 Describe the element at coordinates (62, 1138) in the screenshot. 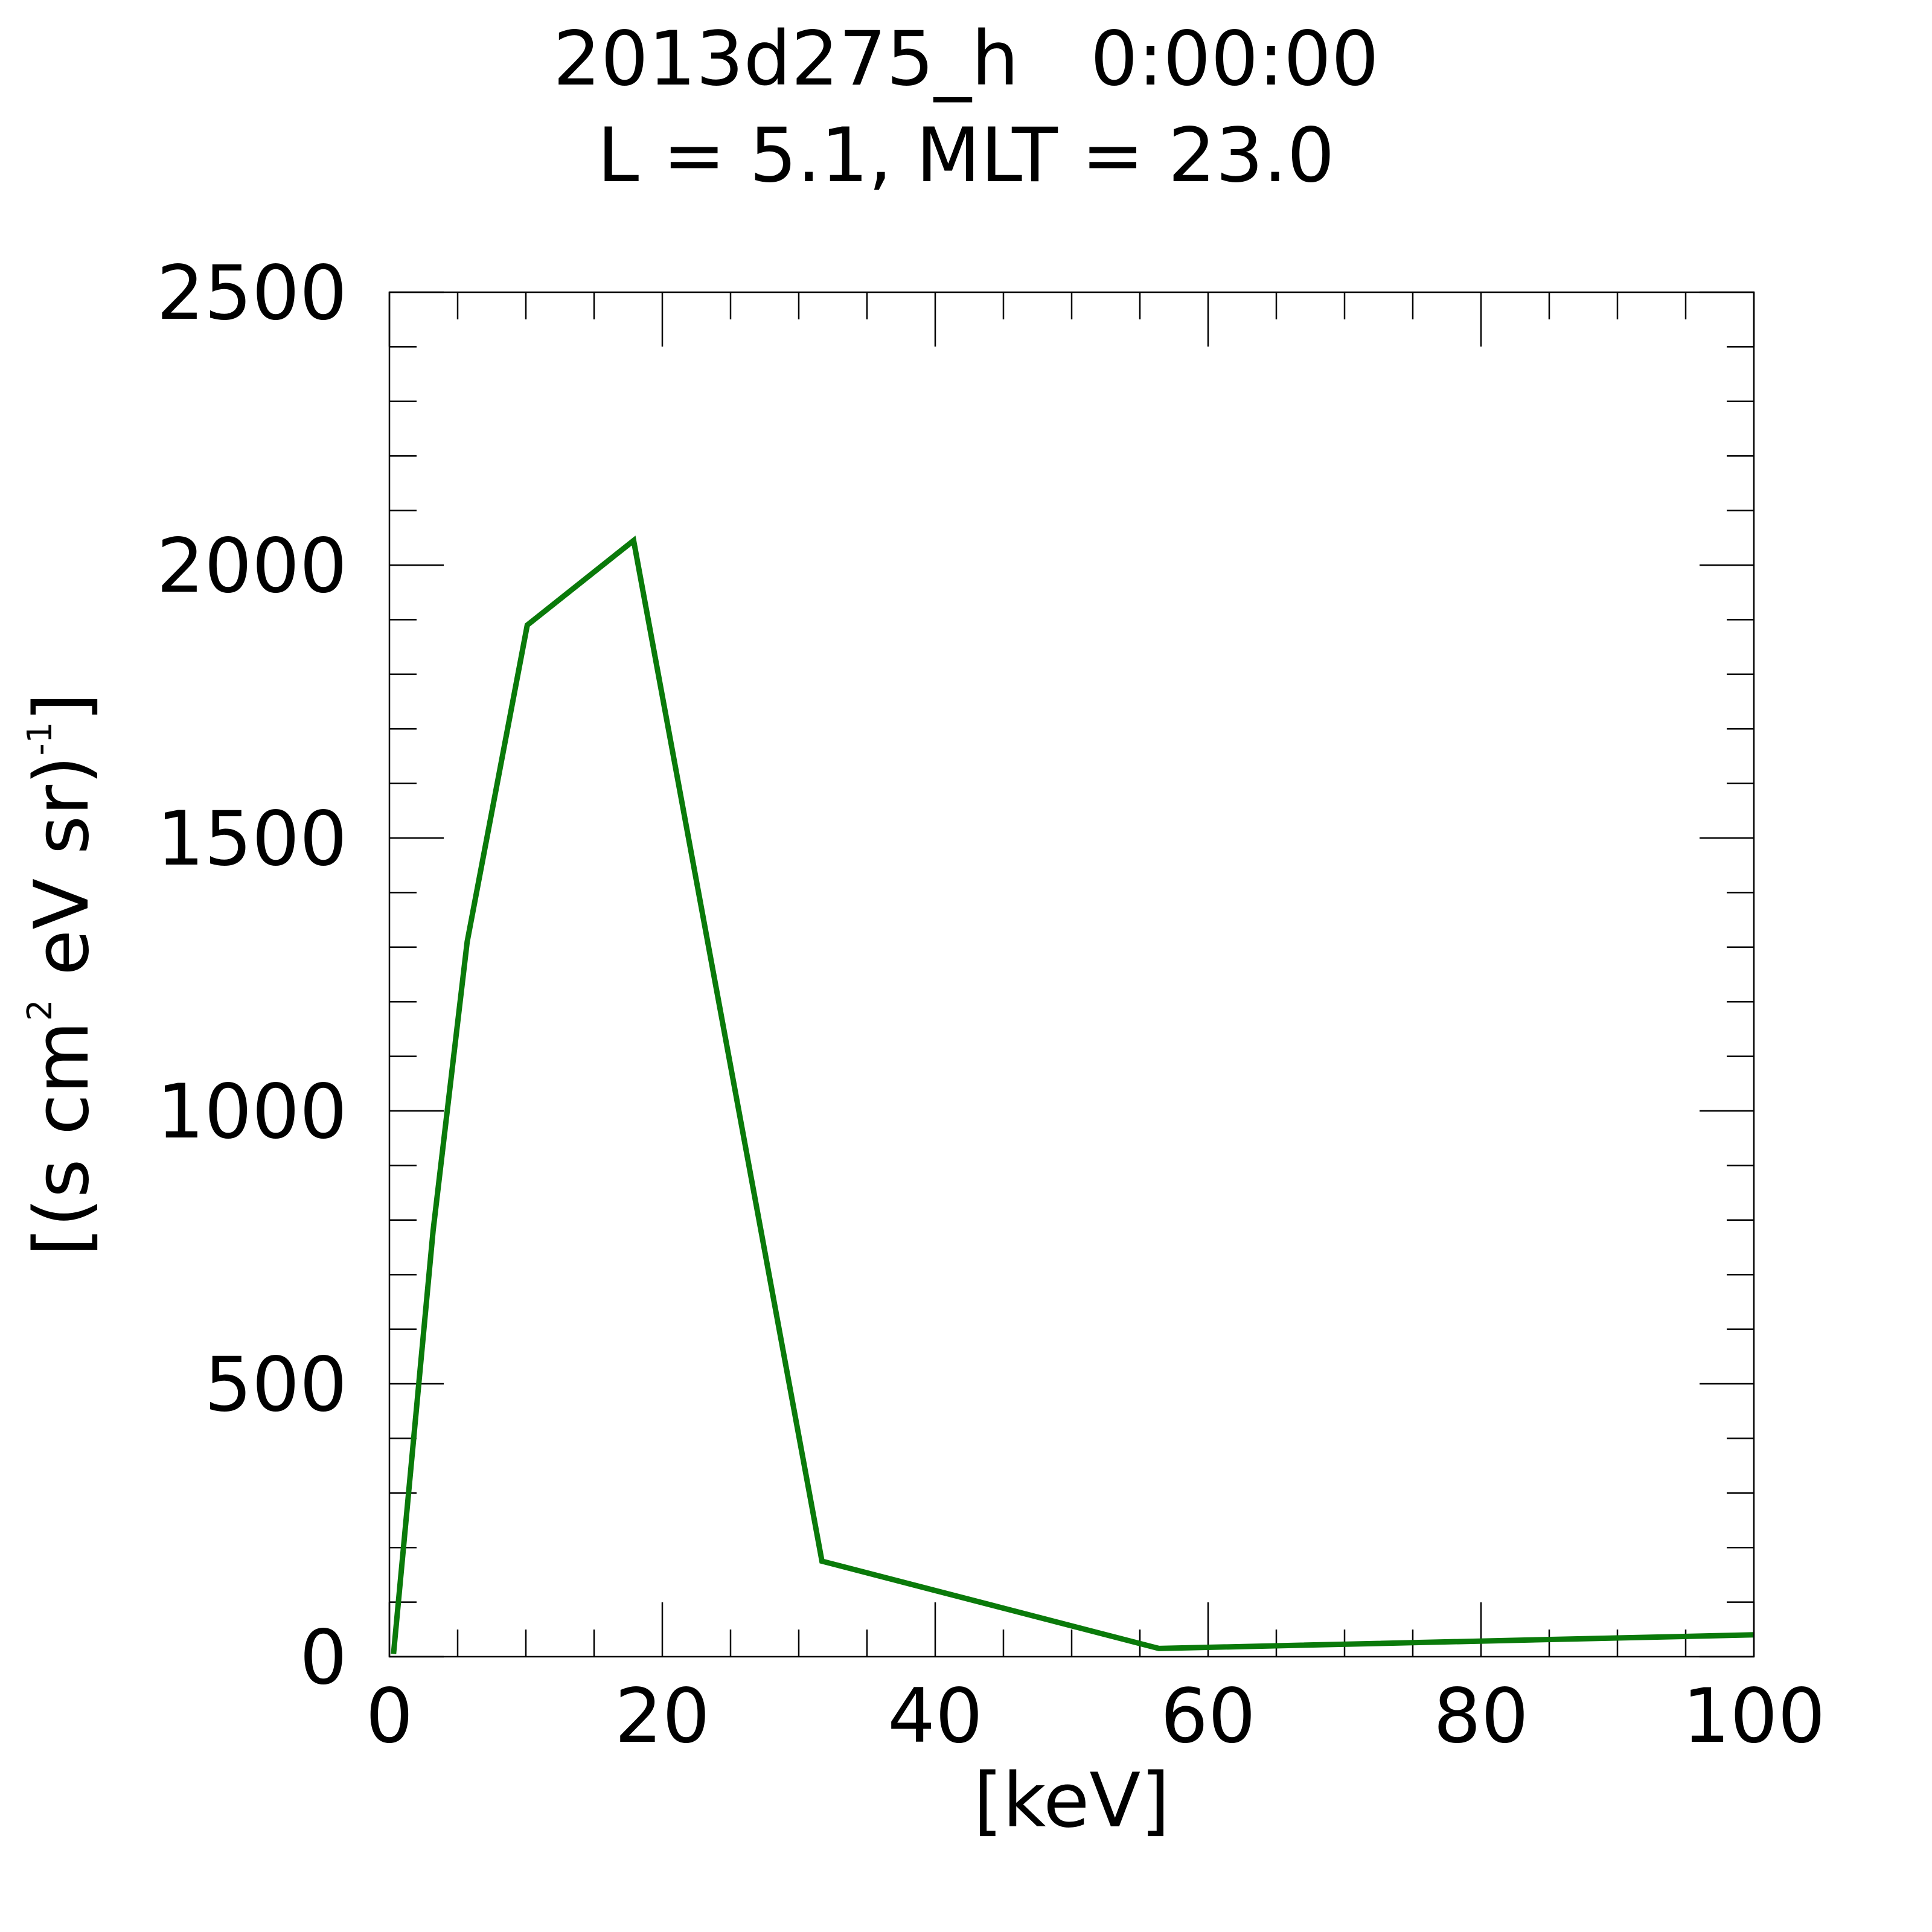

I see `y-axis-label-prefix: [(s cm` at that location.